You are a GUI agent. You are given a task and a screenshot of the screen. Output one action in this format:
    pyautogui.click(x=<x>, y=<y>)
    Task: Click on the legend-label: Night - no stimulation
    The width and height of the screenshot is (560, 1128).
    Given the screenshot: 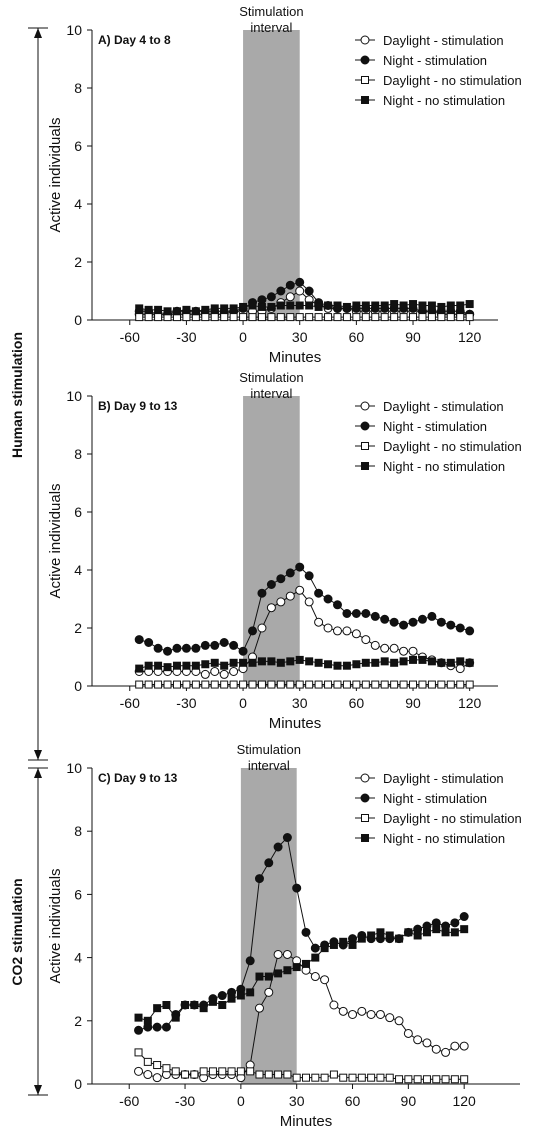 What is the action you would take?
    pyautogui.click(x=444, y=838)
    